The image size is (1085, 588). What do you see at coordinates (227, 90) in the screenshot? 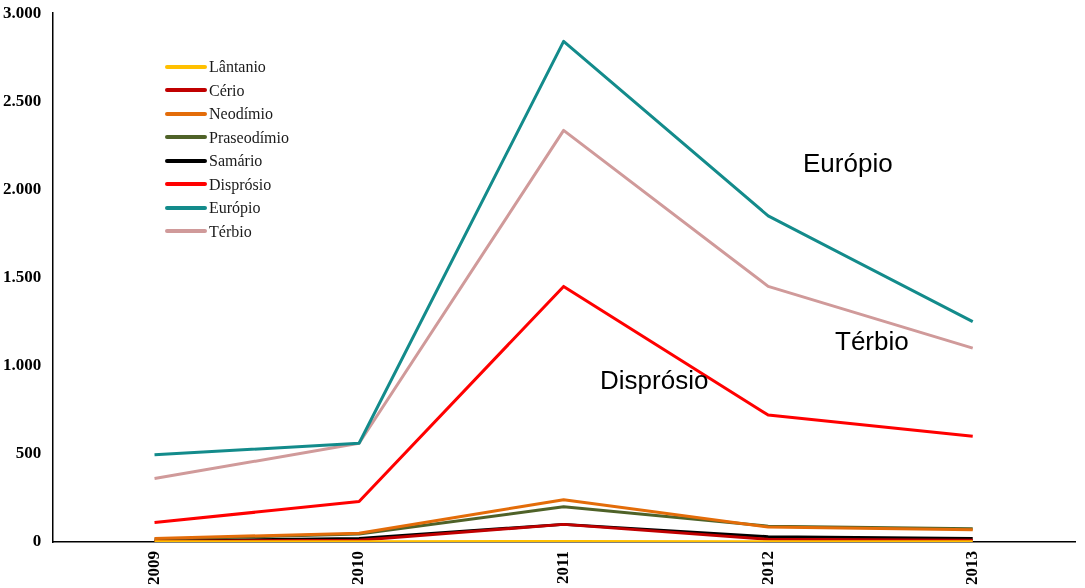
I see `legend-label: Cério` at bounding box center [227, 90].